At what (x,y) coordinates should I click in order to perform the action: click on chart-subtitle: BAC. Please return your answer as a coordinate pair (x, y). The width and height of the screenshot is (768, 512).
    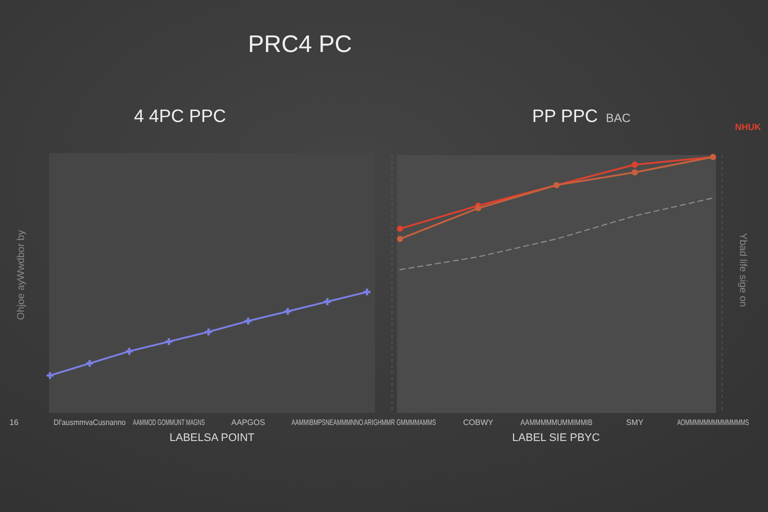
    Looking at the image, I should click on (618, 118).